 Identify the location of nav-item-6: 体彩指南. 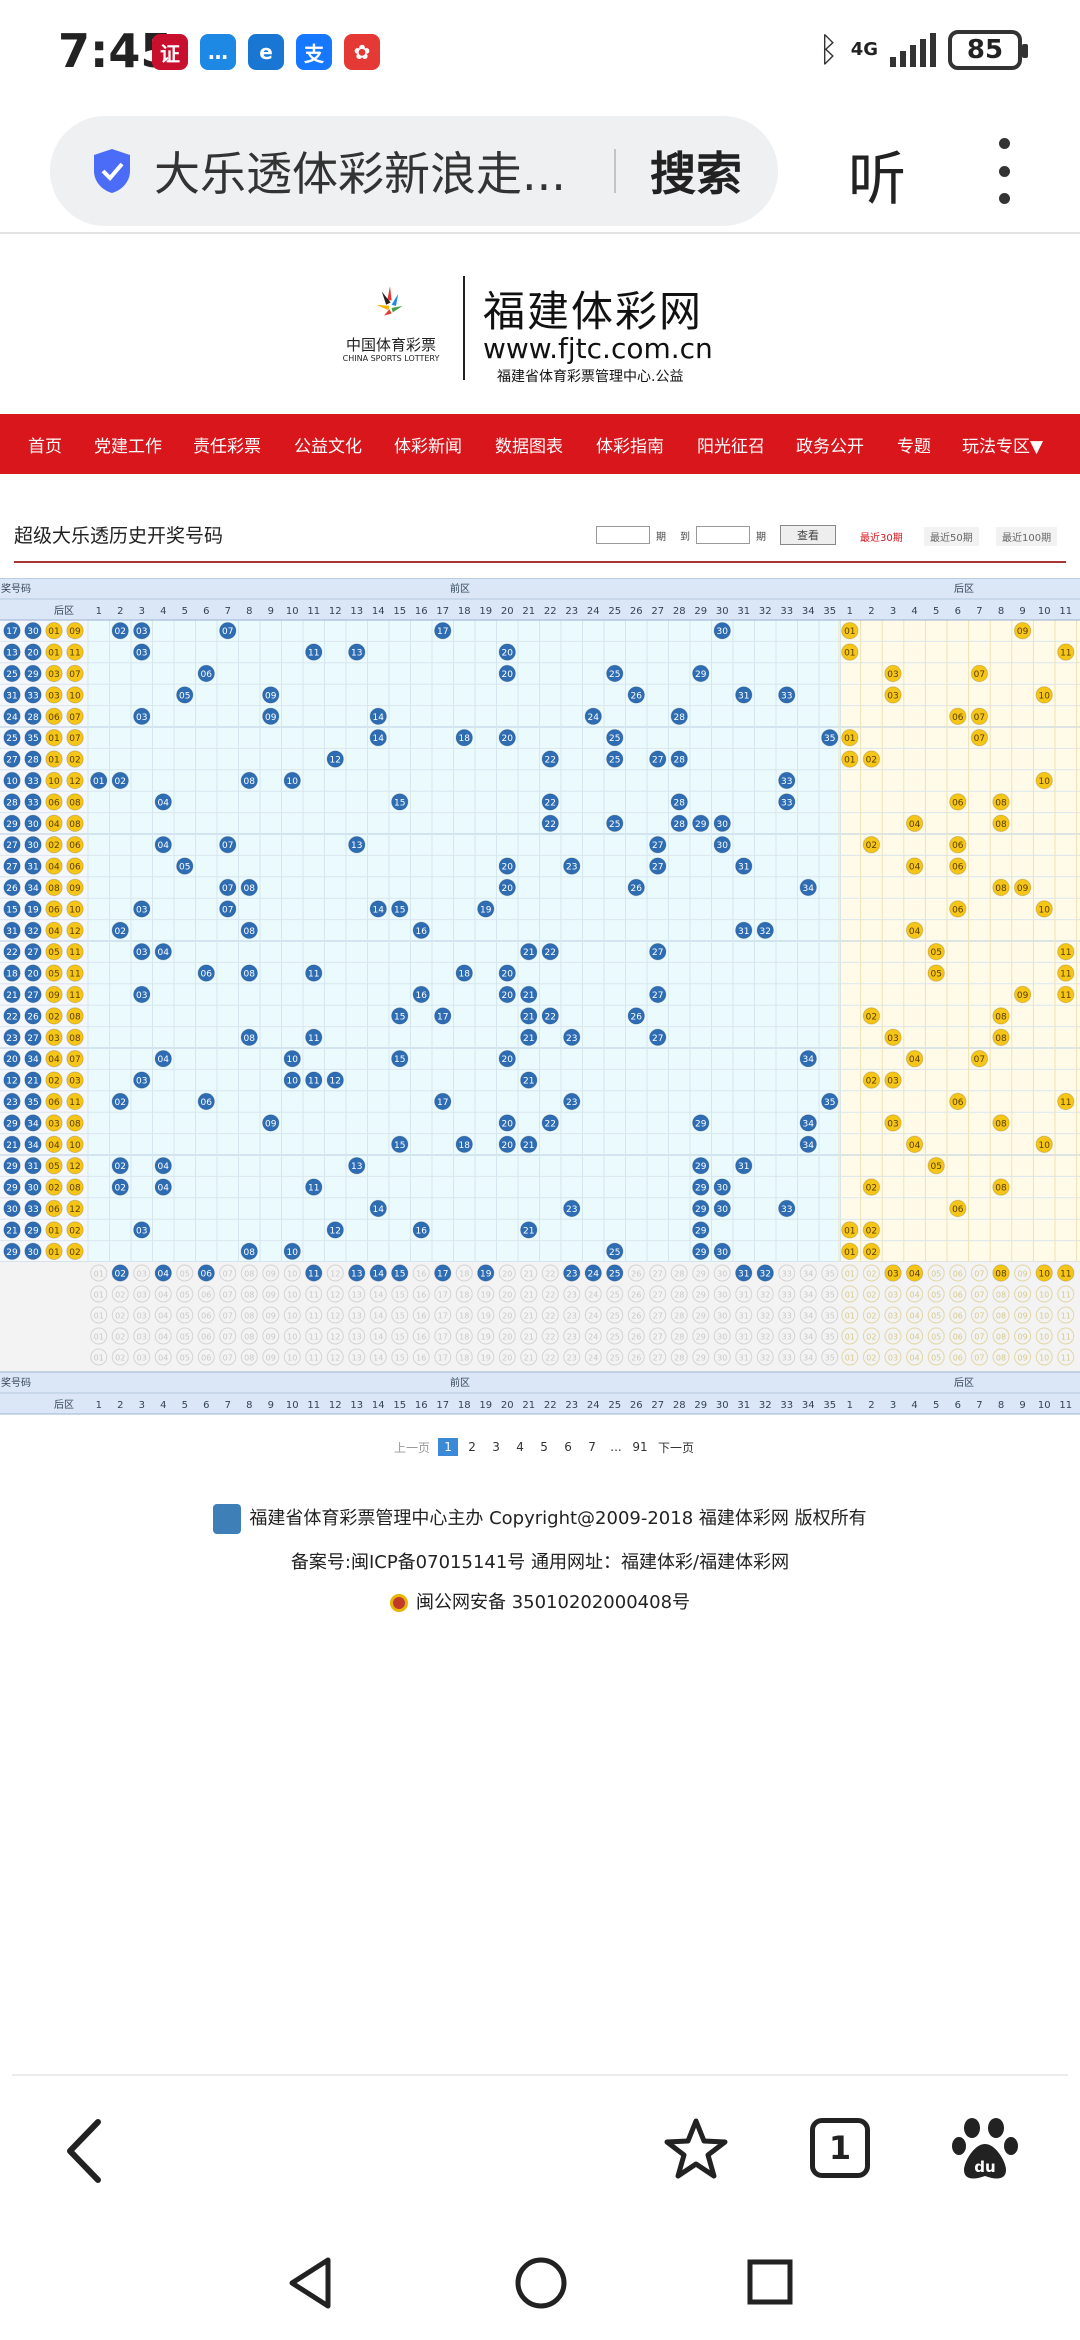
(630, 447).